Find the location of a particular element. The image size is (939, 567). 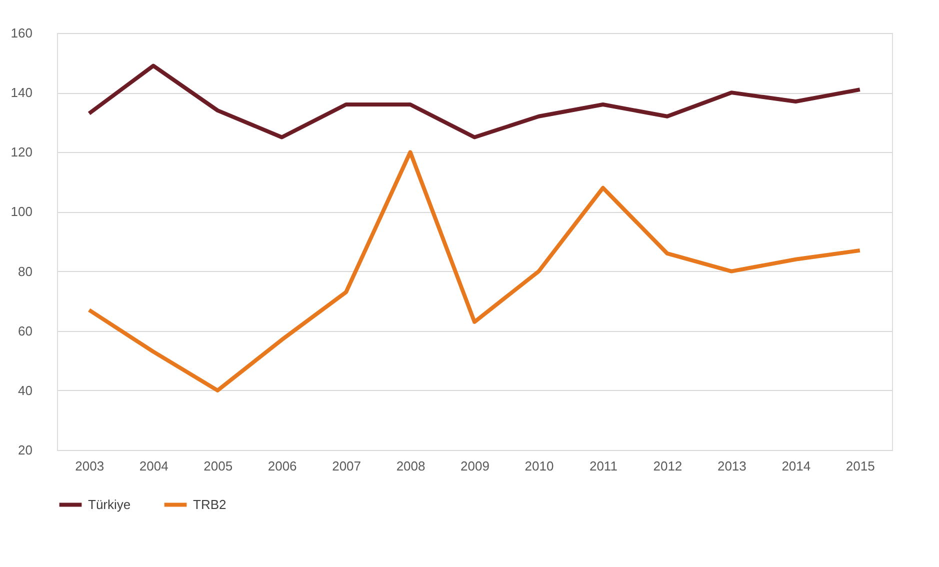

x-tick-label: 2004 is located at coordinates (153, 466).